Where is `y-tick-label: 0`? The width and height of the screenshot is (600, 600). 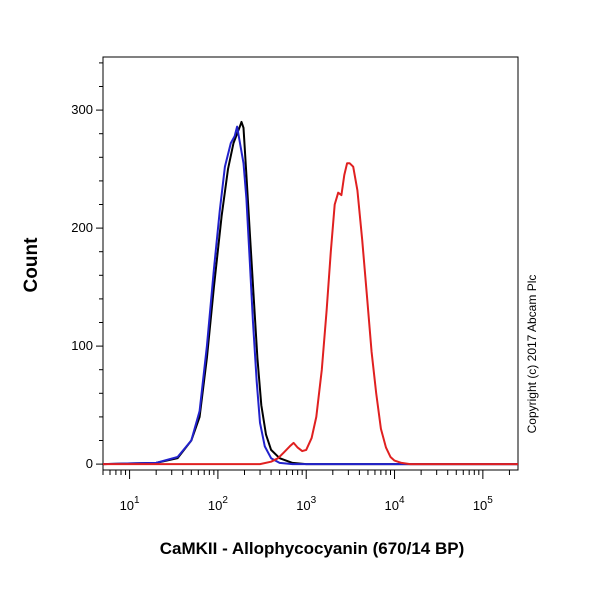
y-tick-label: 0 is located at coordinates (89, 463).